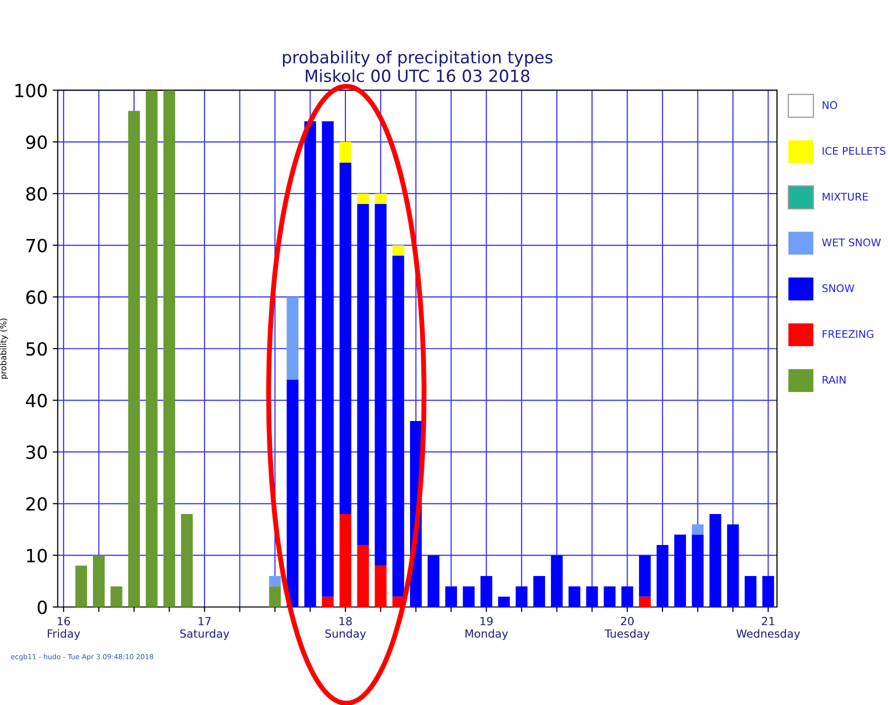 This screenshot has width=888, height=705. Describe the element at coordinates (4, 348) in the screenshot. I see `y-axis-title: probability (%)` at that location.